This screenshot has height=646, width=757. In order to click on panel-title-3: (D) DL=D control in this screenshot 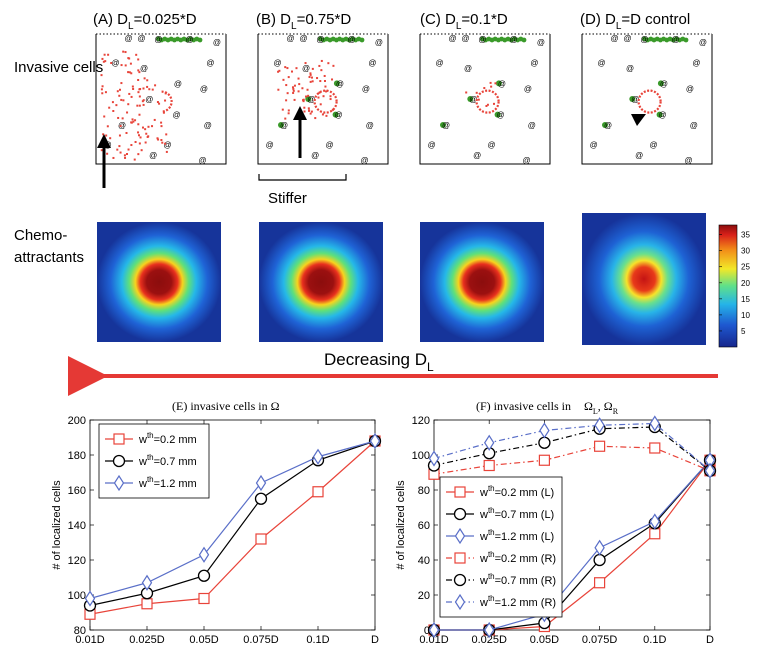, I will do `click(635, 21)`.